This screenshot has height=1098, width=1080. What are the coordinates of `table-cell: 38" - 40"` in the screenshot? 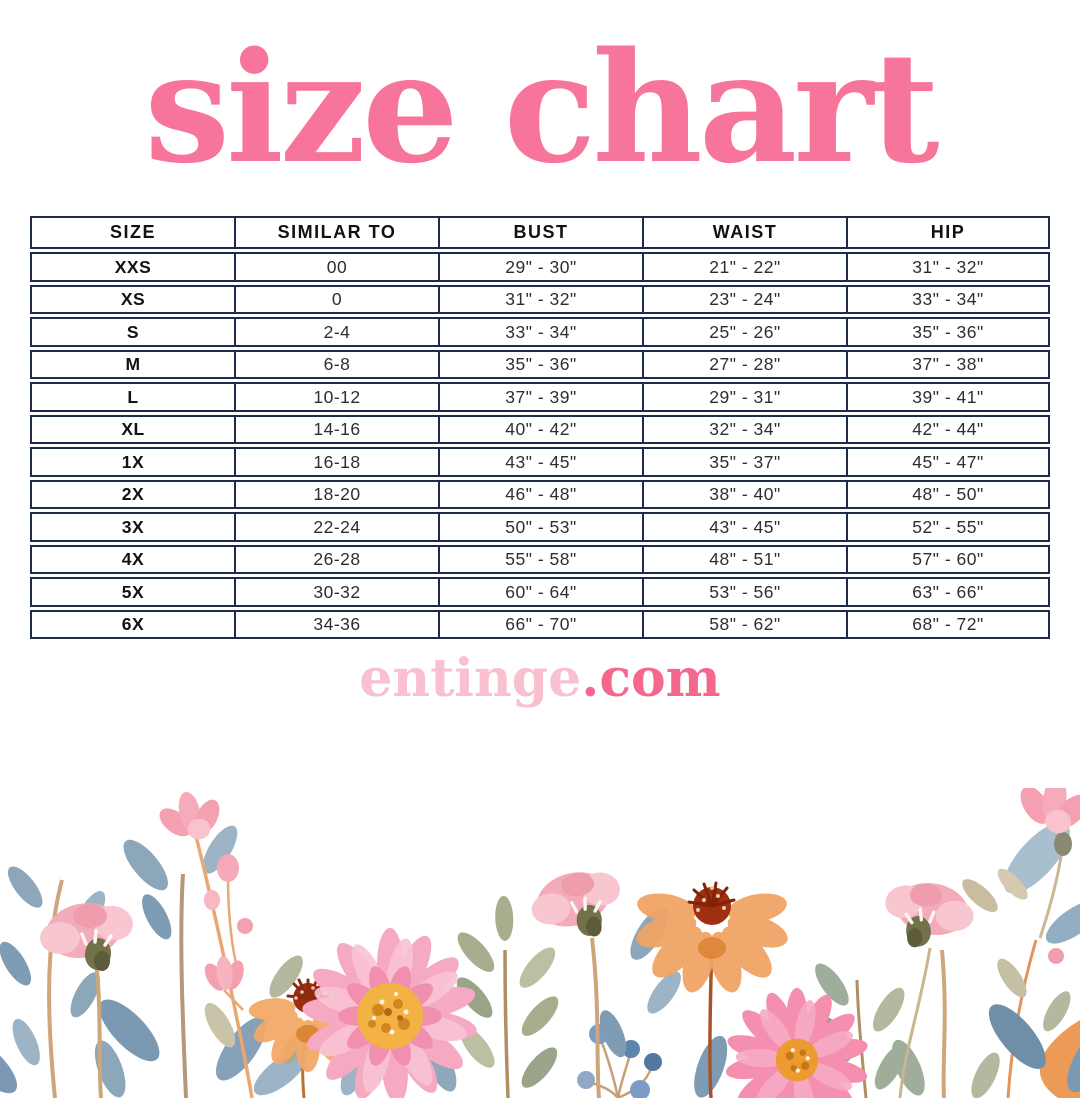 It's located at (744, 494).